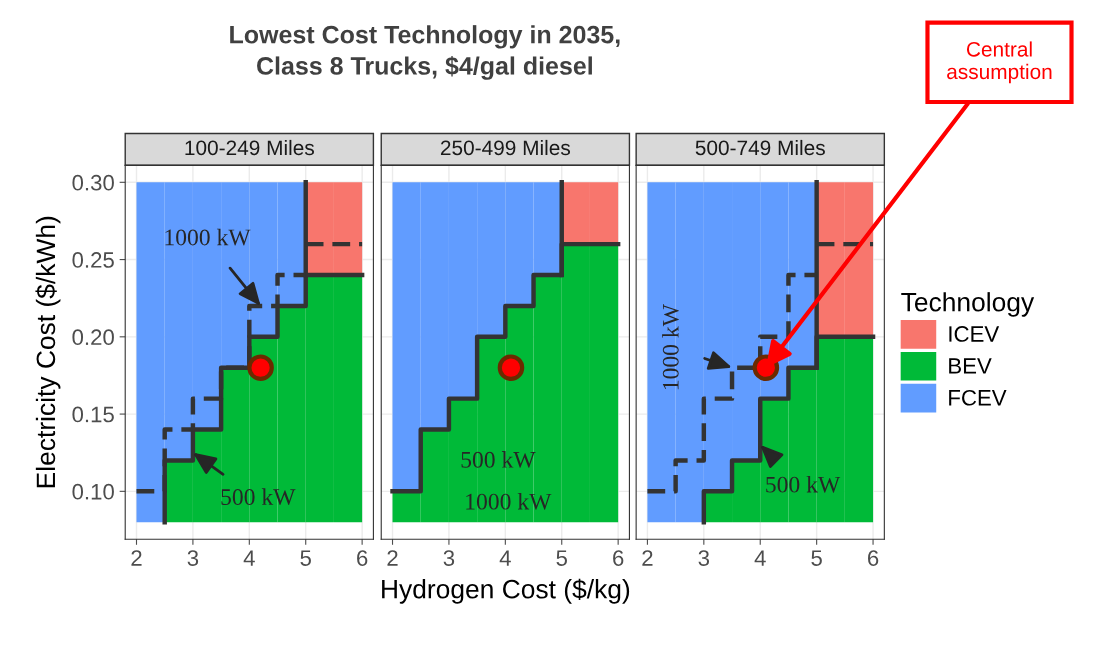 The height and width of the screenshot is (656, 1118). What do you see at coordinates (970, 366) in the screenshot?
I see `legend-label: BEV` at bounding box center [970, 366].